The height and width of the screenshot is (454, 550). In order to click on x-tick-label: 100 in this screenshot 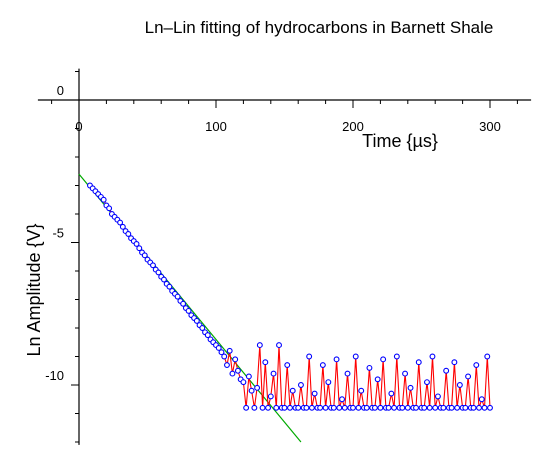, I will do `click(216, 126)`.